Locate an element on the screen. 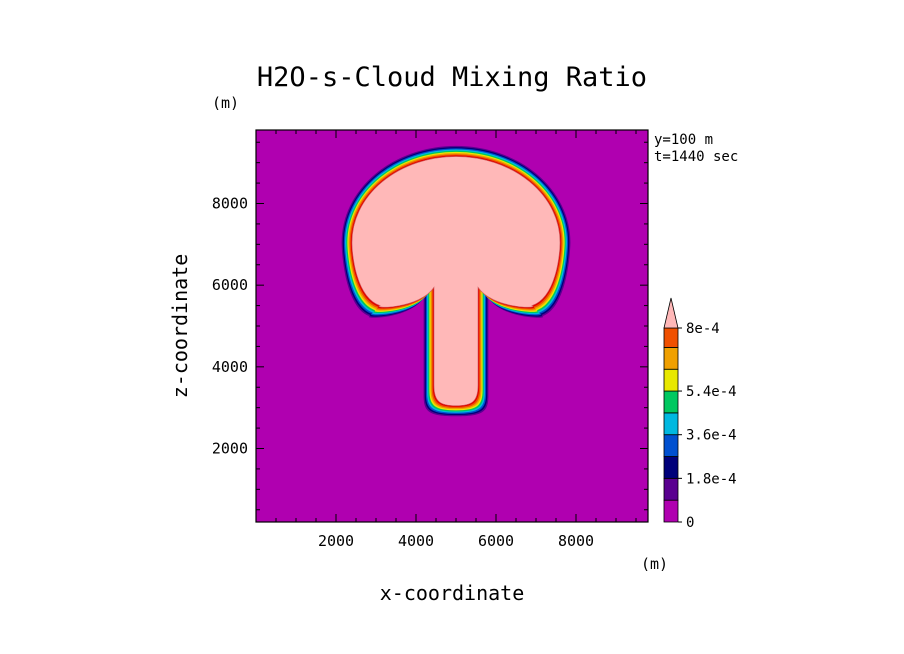 This screenshot has height=654, width=904. x-tick-label: 6000 is located at coordinates (496, 541).